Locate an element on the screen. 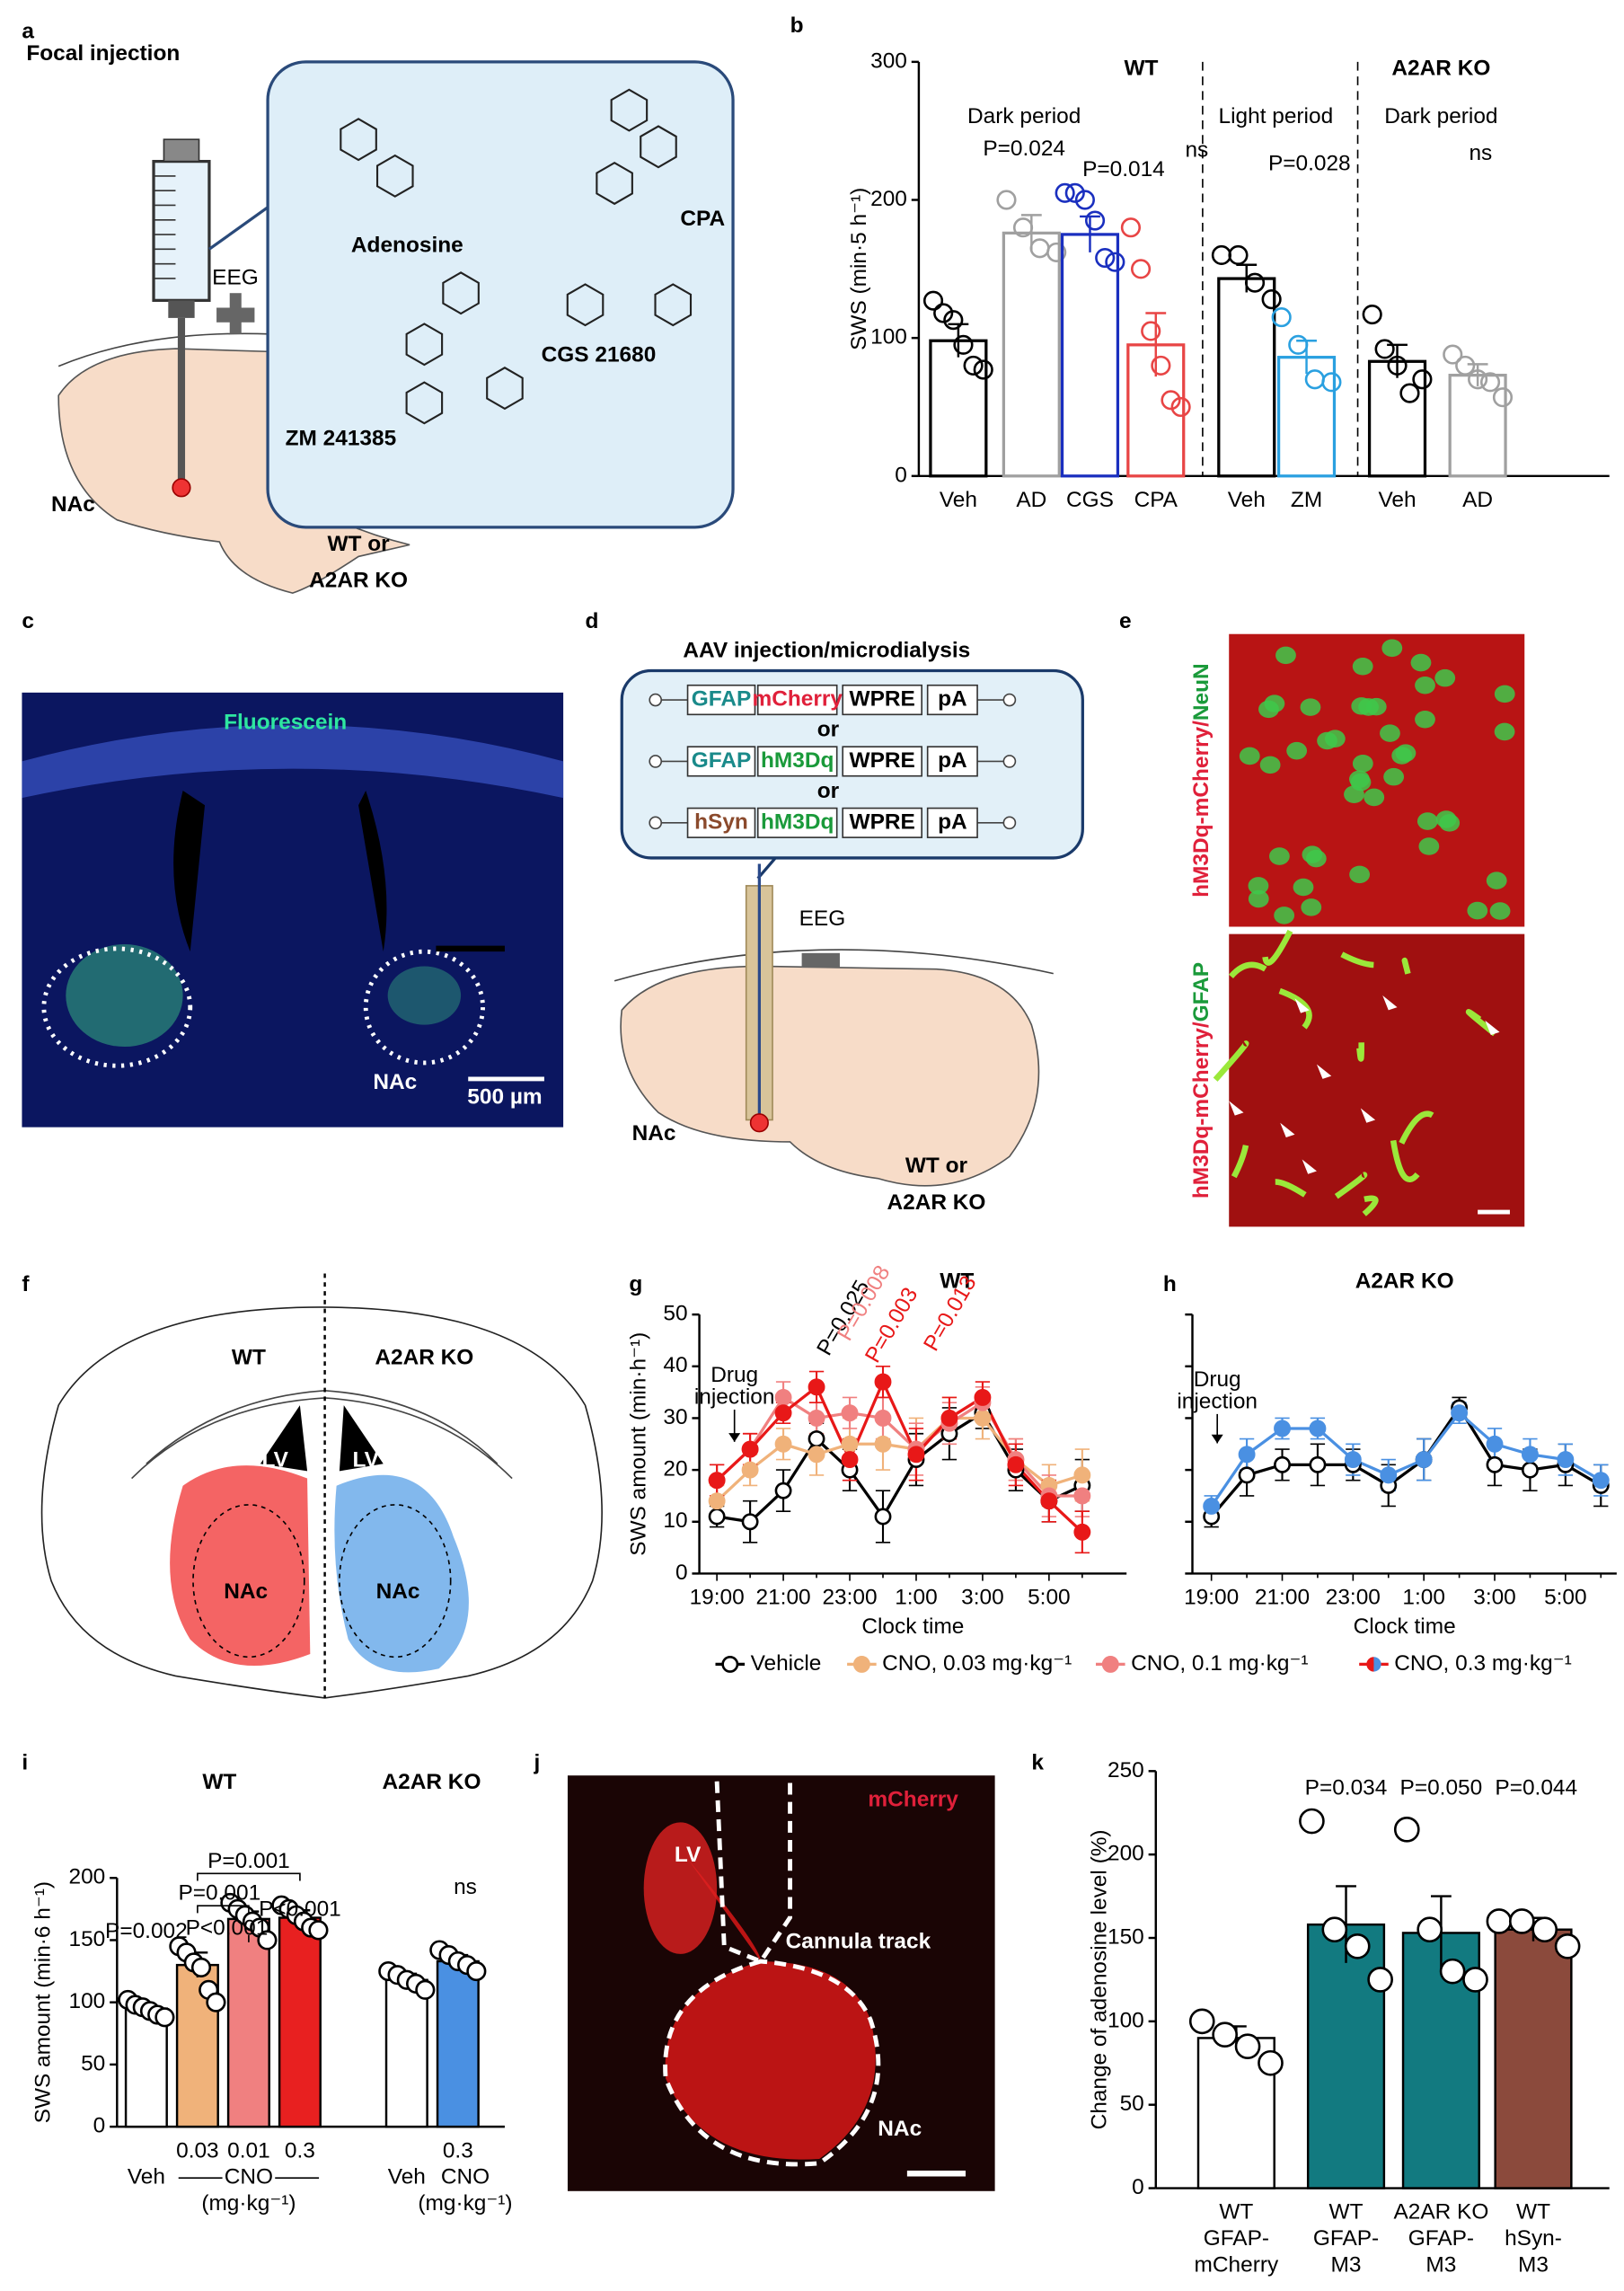  label: or is located at coordinates (828, 791).